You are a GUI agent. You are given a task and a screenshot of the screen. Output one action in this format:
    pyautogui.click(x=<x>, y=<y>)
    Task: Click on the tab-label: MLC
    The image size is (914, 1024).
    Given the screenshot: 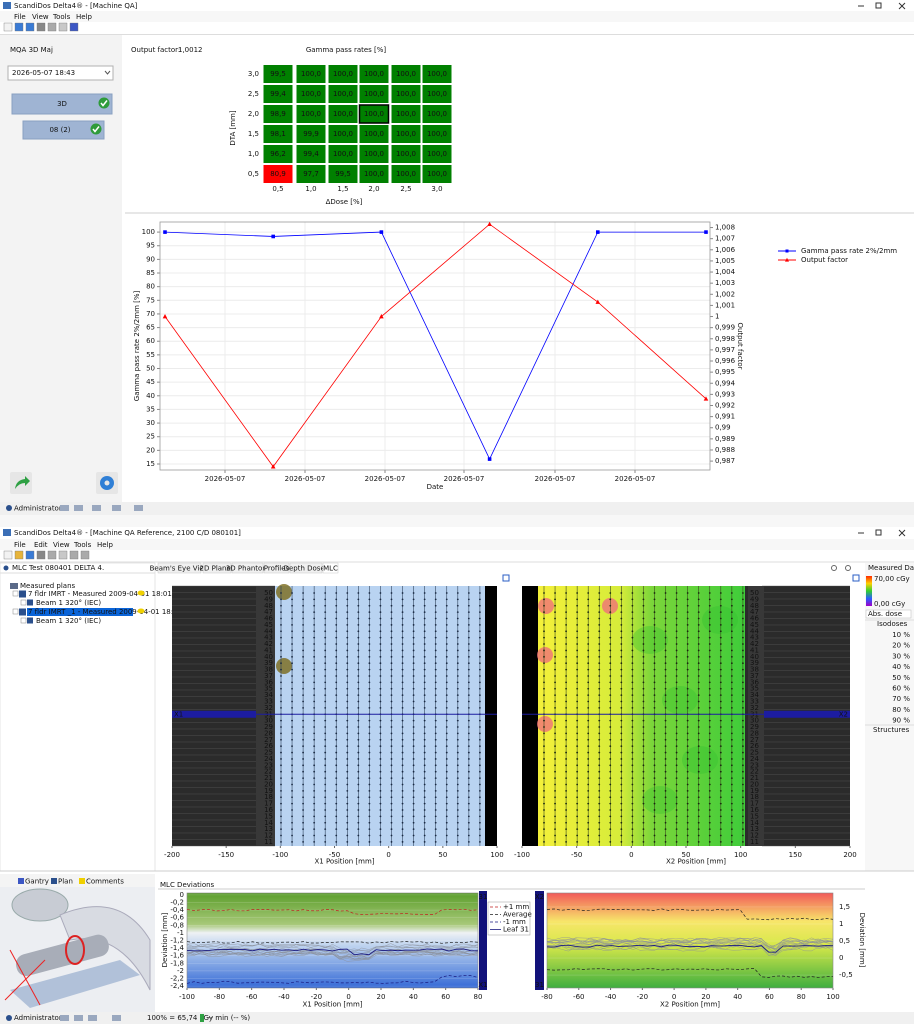 What is the action you would take?
    pyautogui.click(x=330, y=569)
    